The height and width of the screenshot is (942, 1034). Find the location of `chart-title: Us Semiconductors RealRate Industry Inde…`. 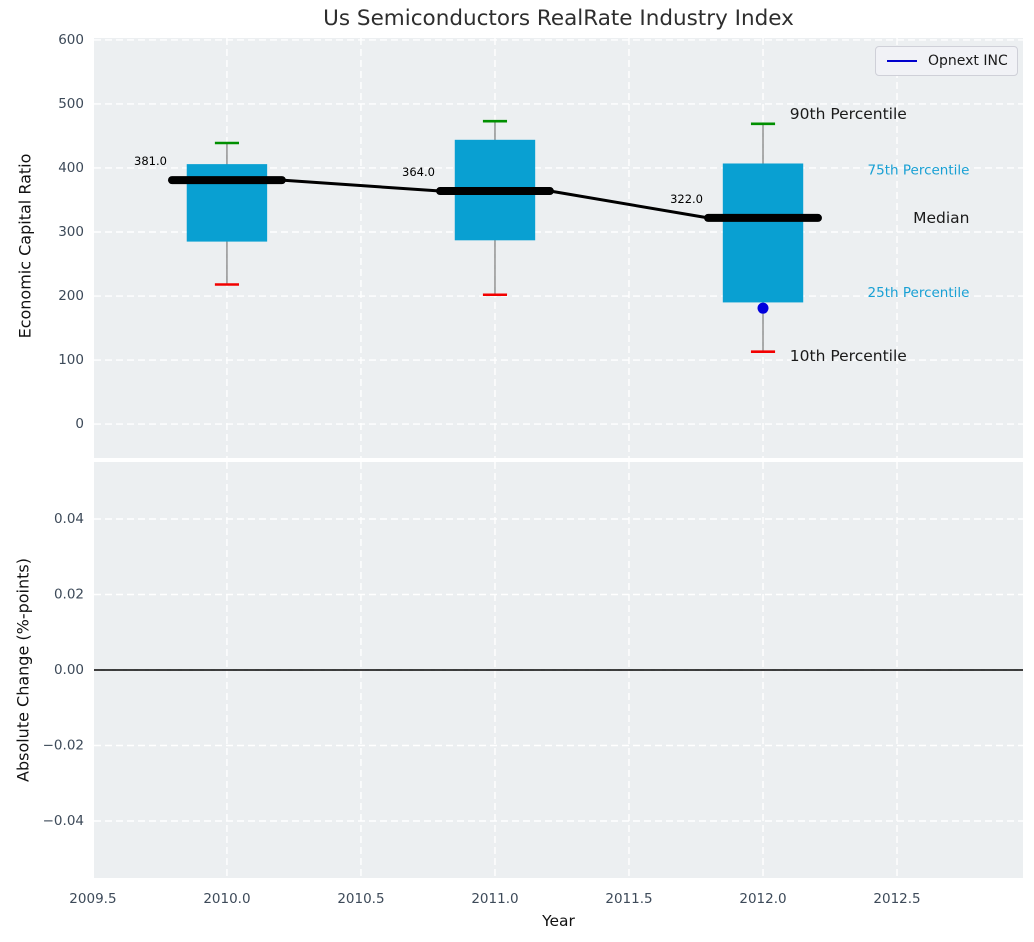

chart-title: Us Semiconductors RealRate Industry Inde… is located at coordinates (558, 18).